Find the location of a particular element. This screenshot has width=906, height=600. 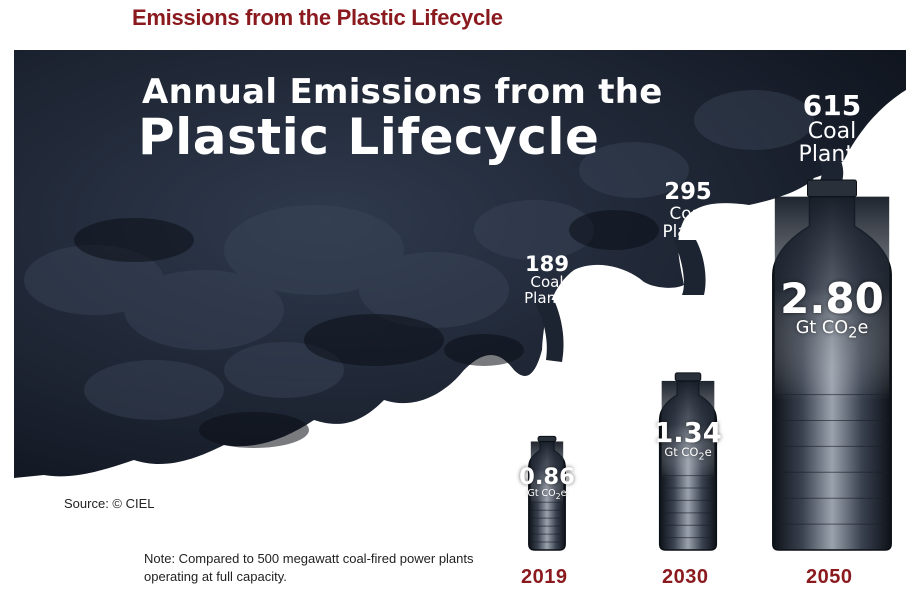

coal-plants-label-2030: 295 Coal Plants is located at coordinates (688, 210).